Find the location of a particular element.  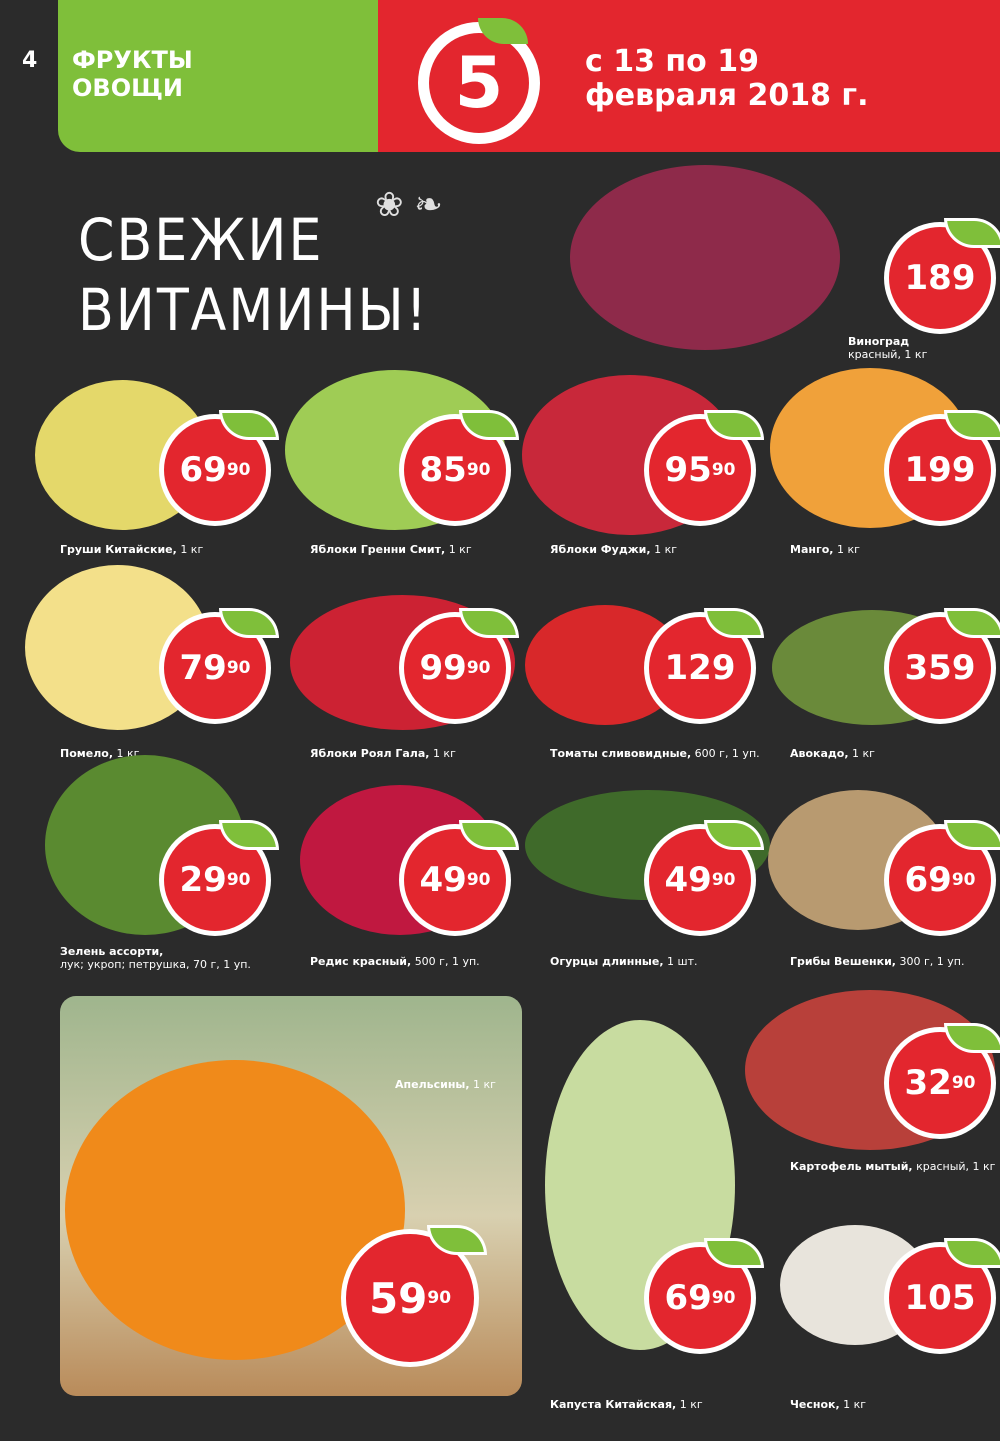

price-main: 32 is located at coordinates (928, 1083).